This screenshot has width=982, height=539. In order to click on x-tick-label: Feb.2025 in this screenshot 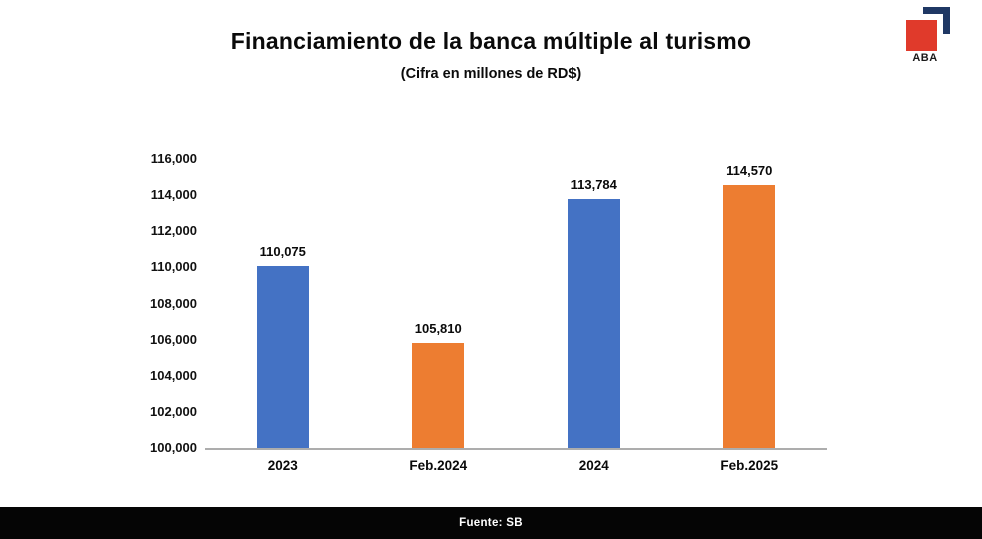, I will do `click(749, 465)`.